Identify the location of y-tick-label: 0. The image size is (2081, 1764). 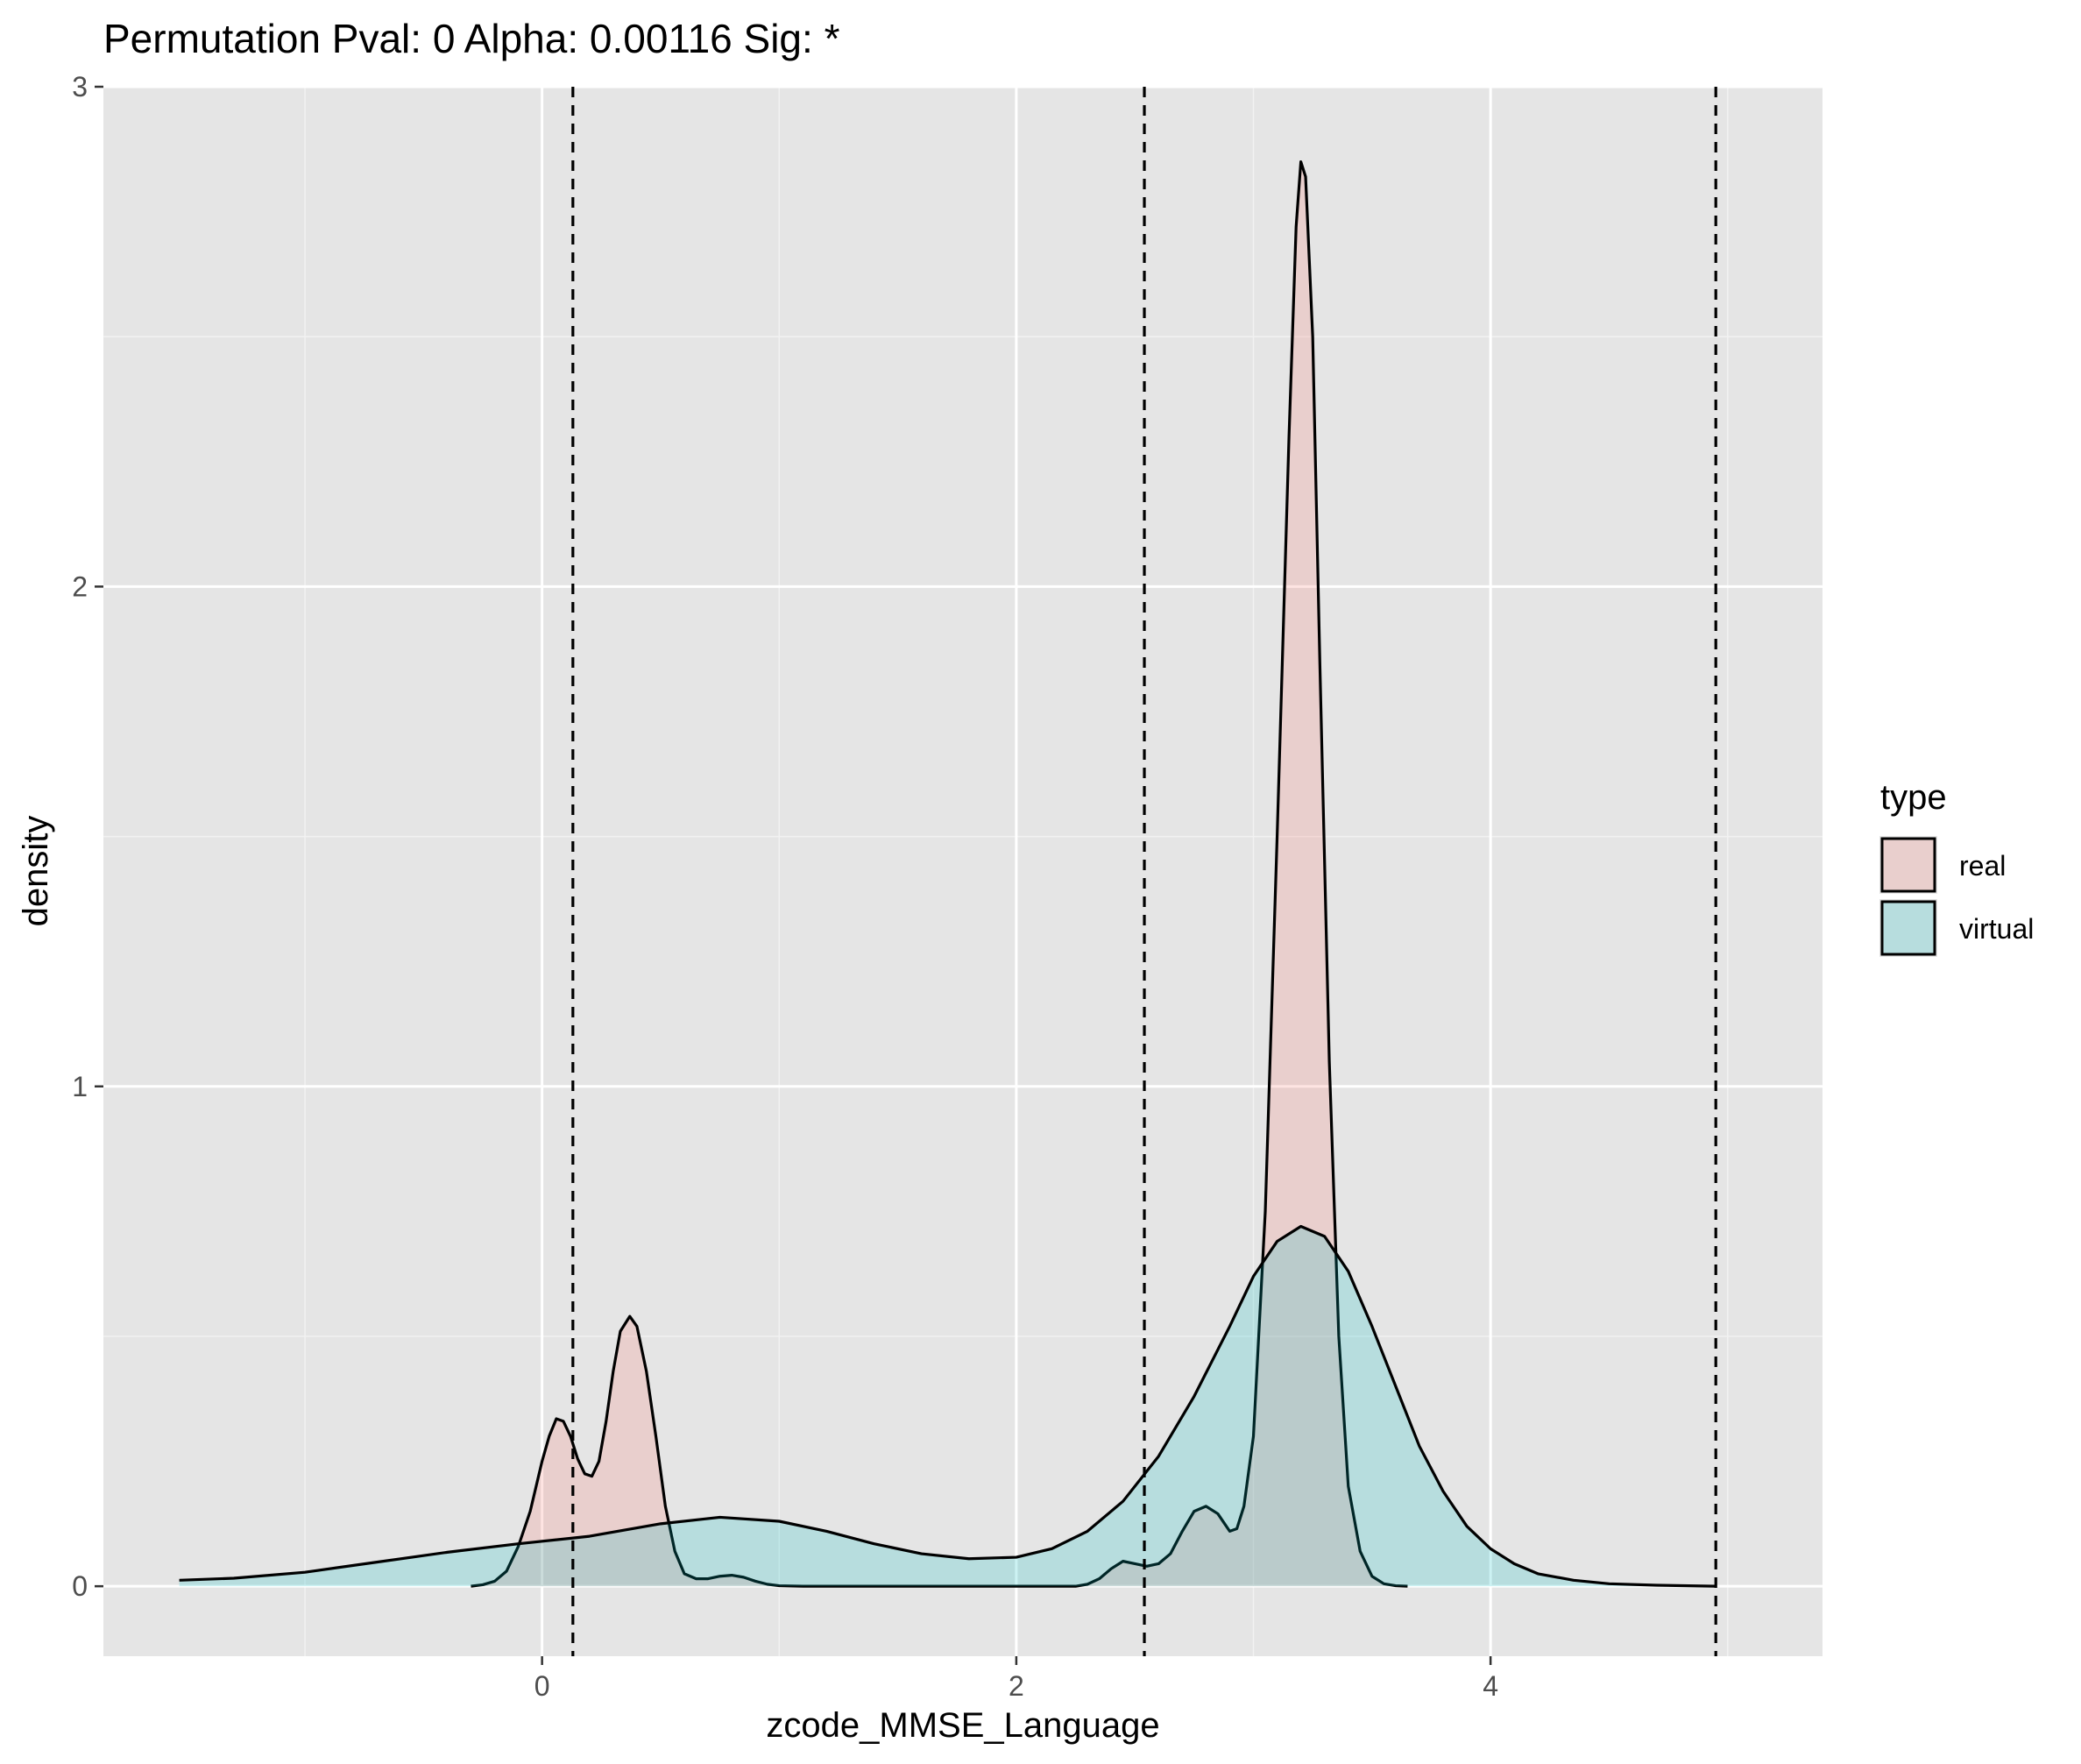
(80, 1586).